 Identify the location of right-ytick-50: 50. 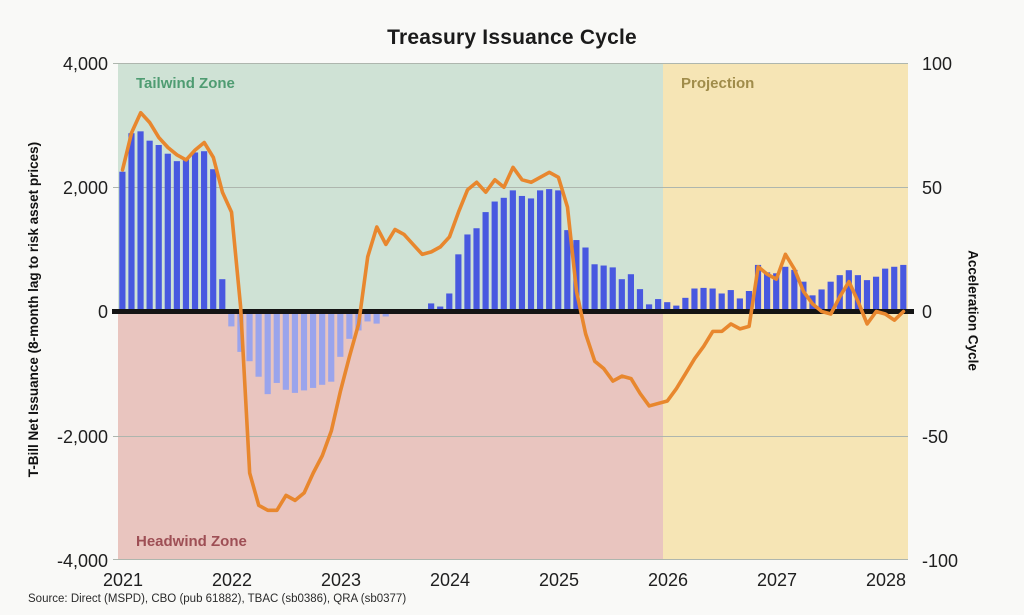
(932, 188).